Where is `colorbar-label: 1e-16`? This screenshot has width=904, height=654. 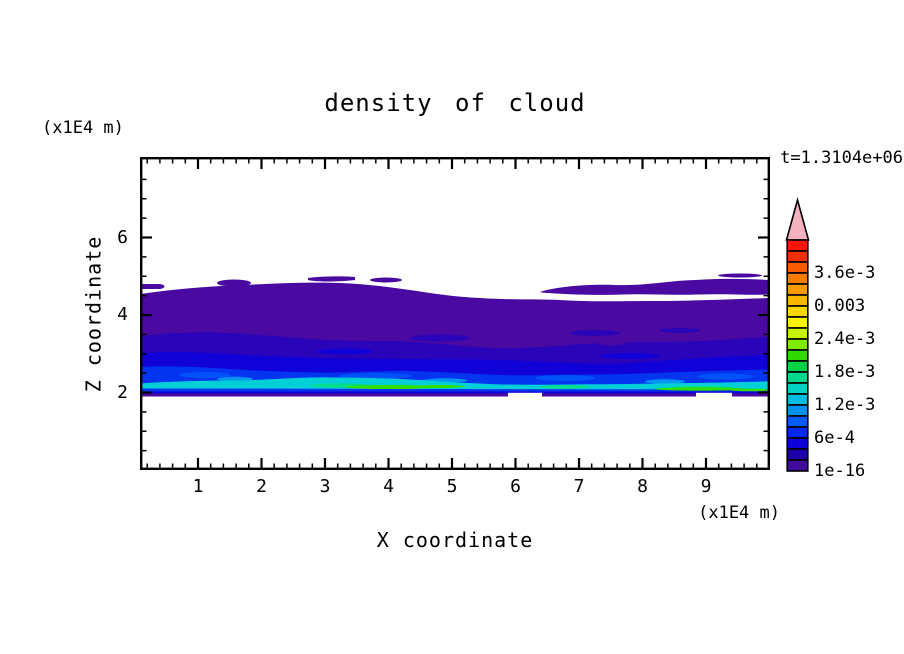
colorbar-label: 1e-16 is located at coordinates (840, 471).